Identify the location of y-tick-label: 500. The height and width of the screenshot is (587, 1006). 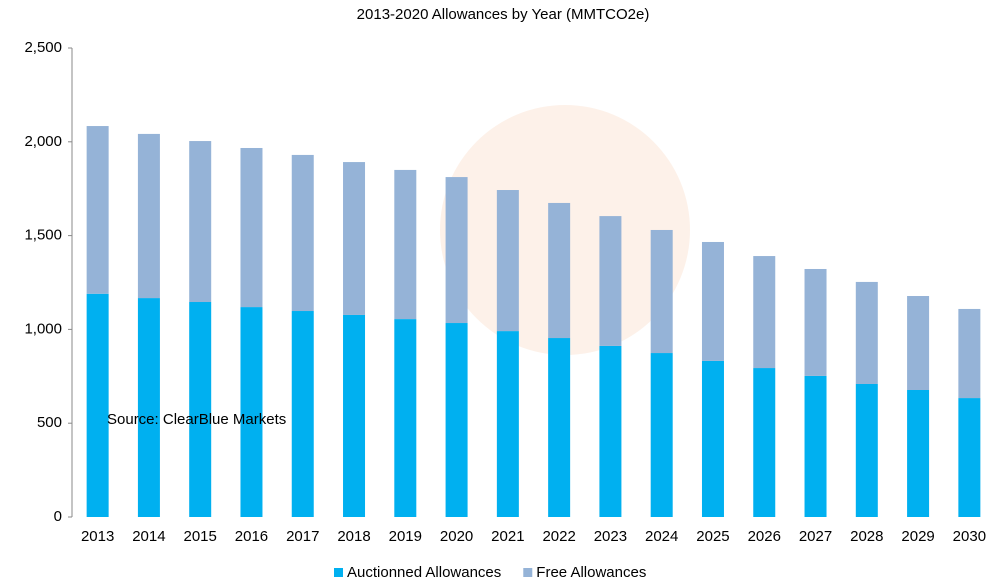
(49, 422).